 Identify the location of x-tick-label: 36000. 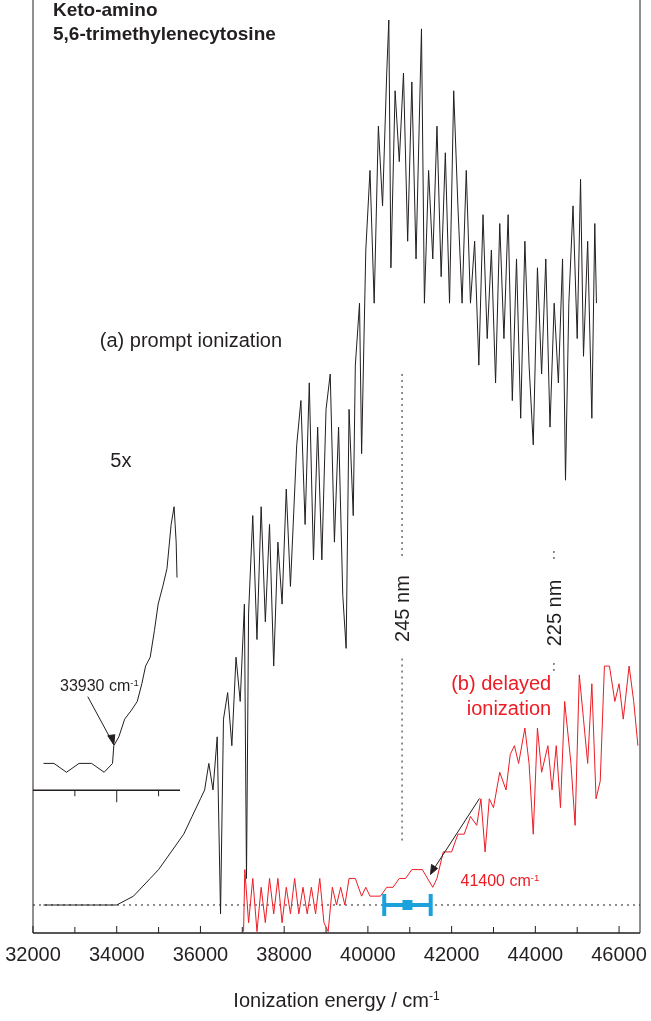
(200, 954).